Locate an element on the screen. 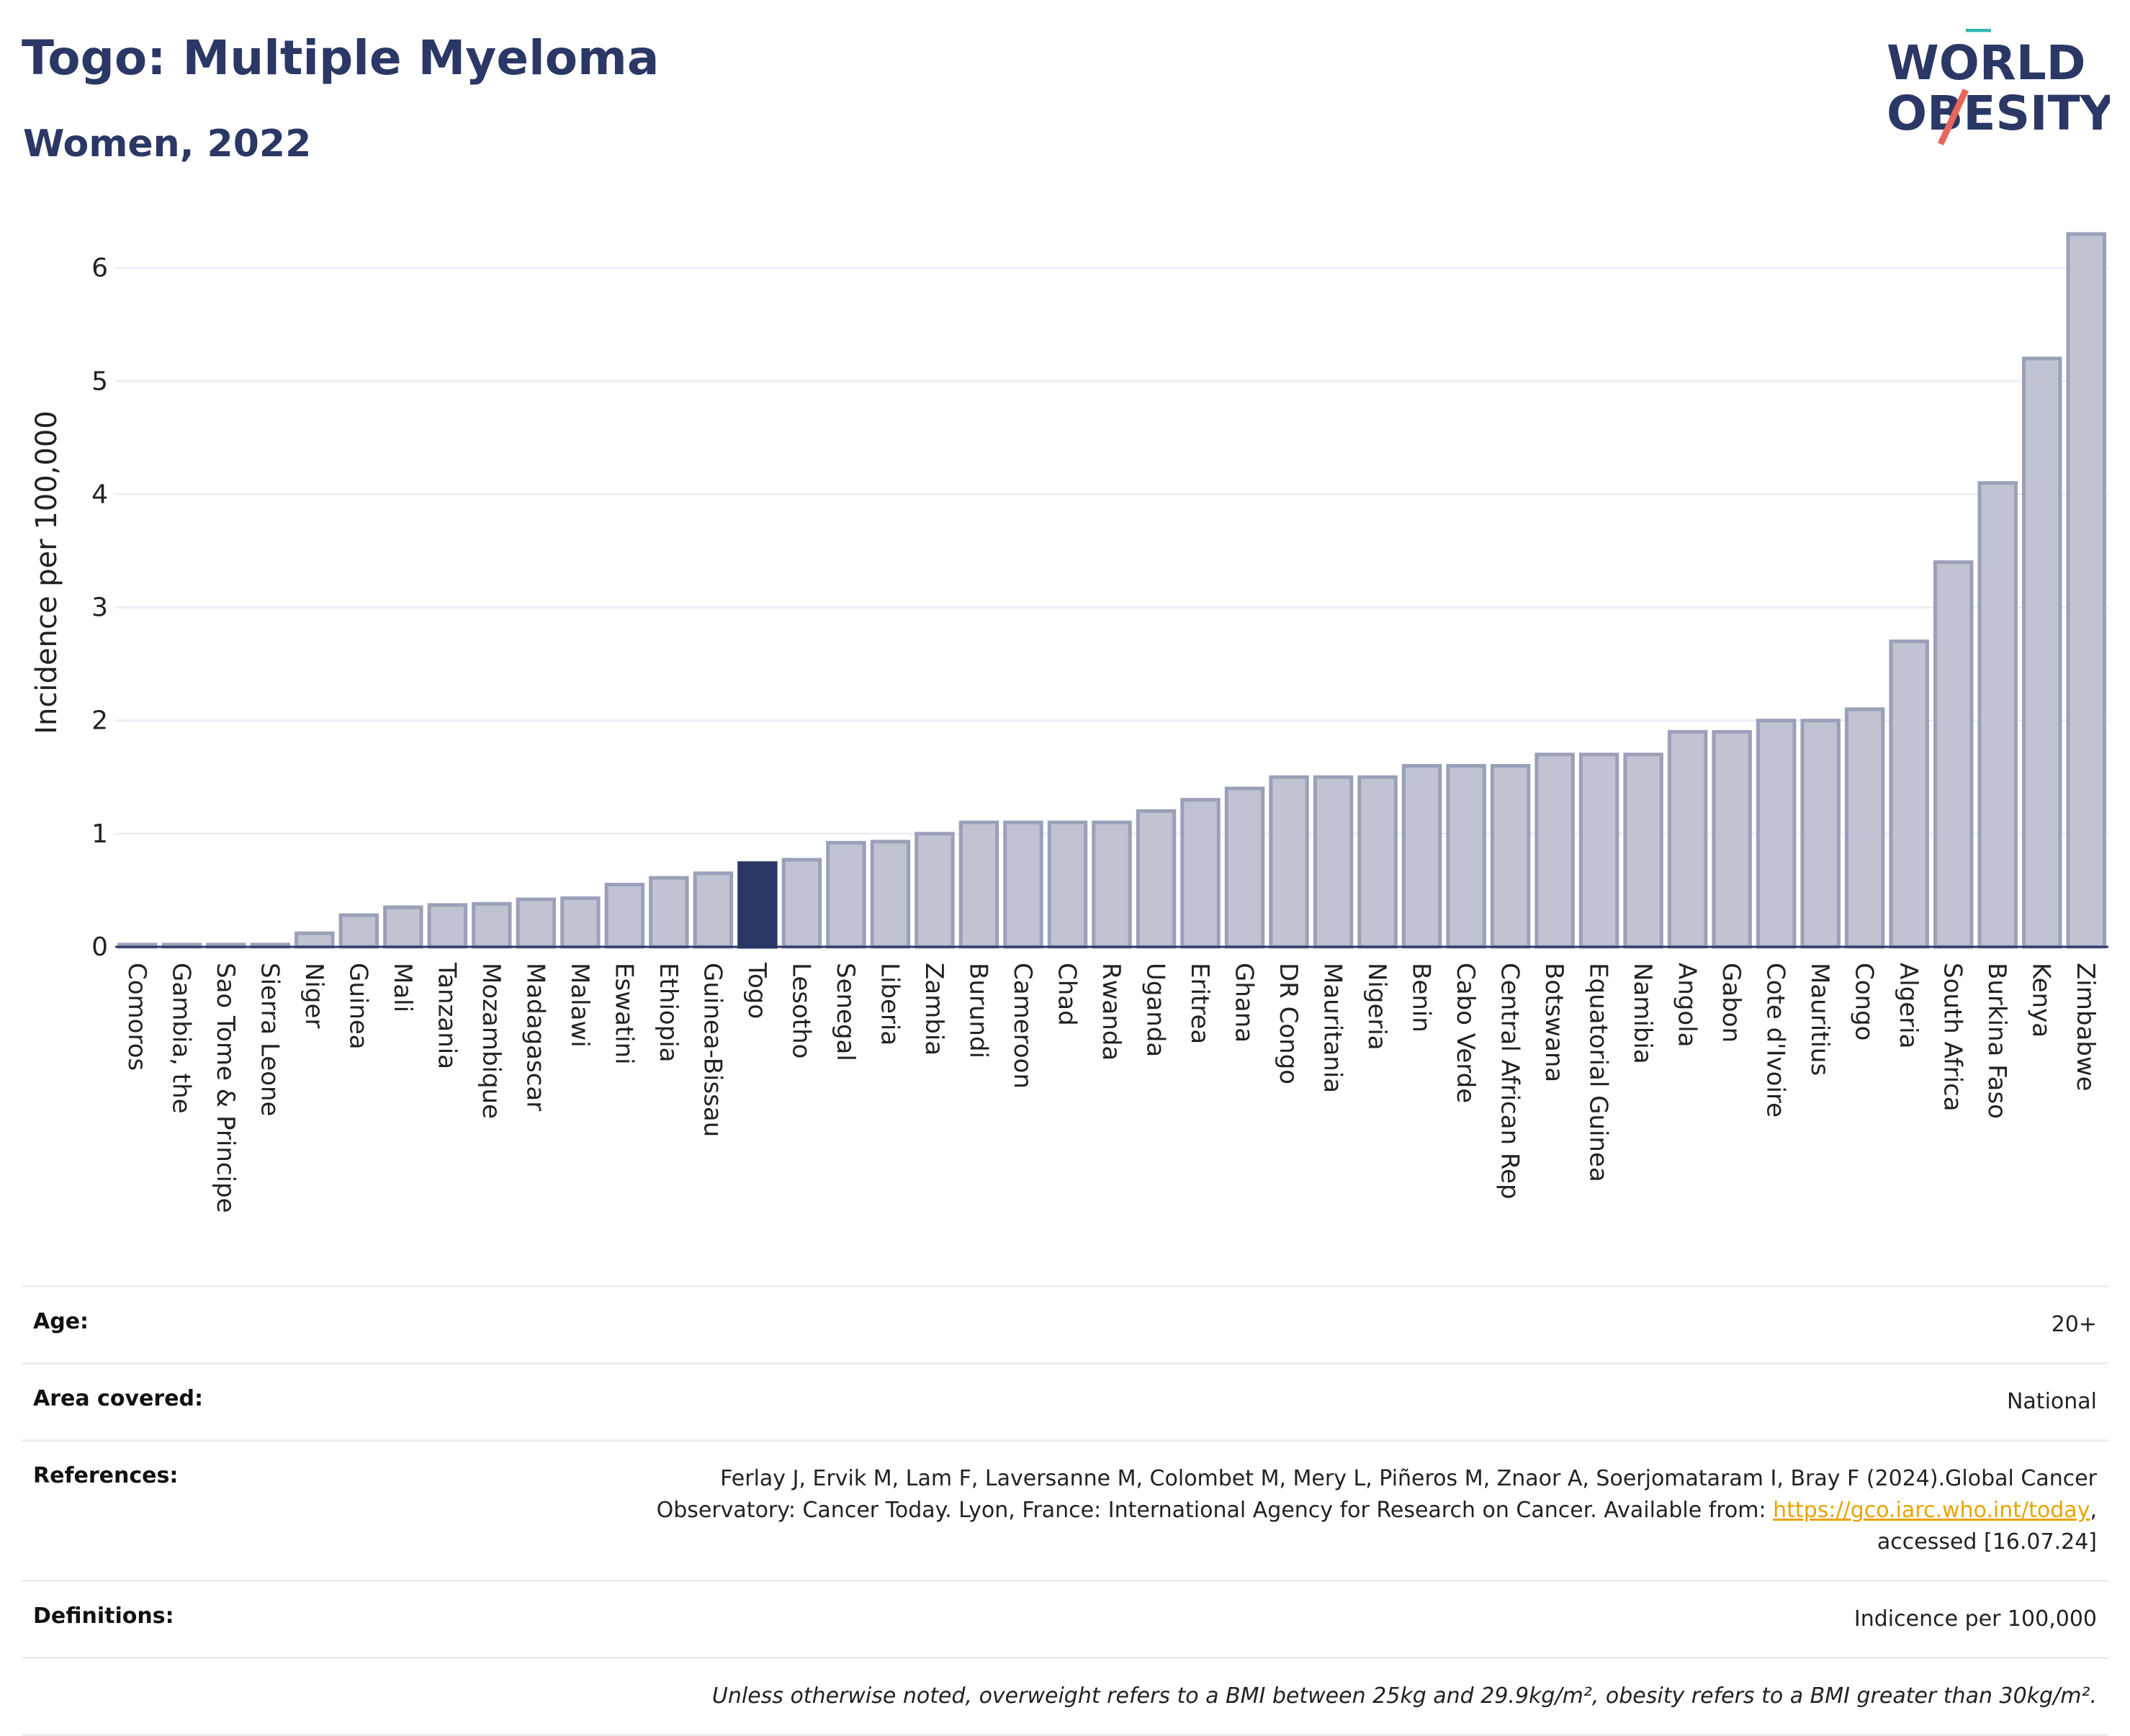  bar-angola is located at coordinates (1687, 839).